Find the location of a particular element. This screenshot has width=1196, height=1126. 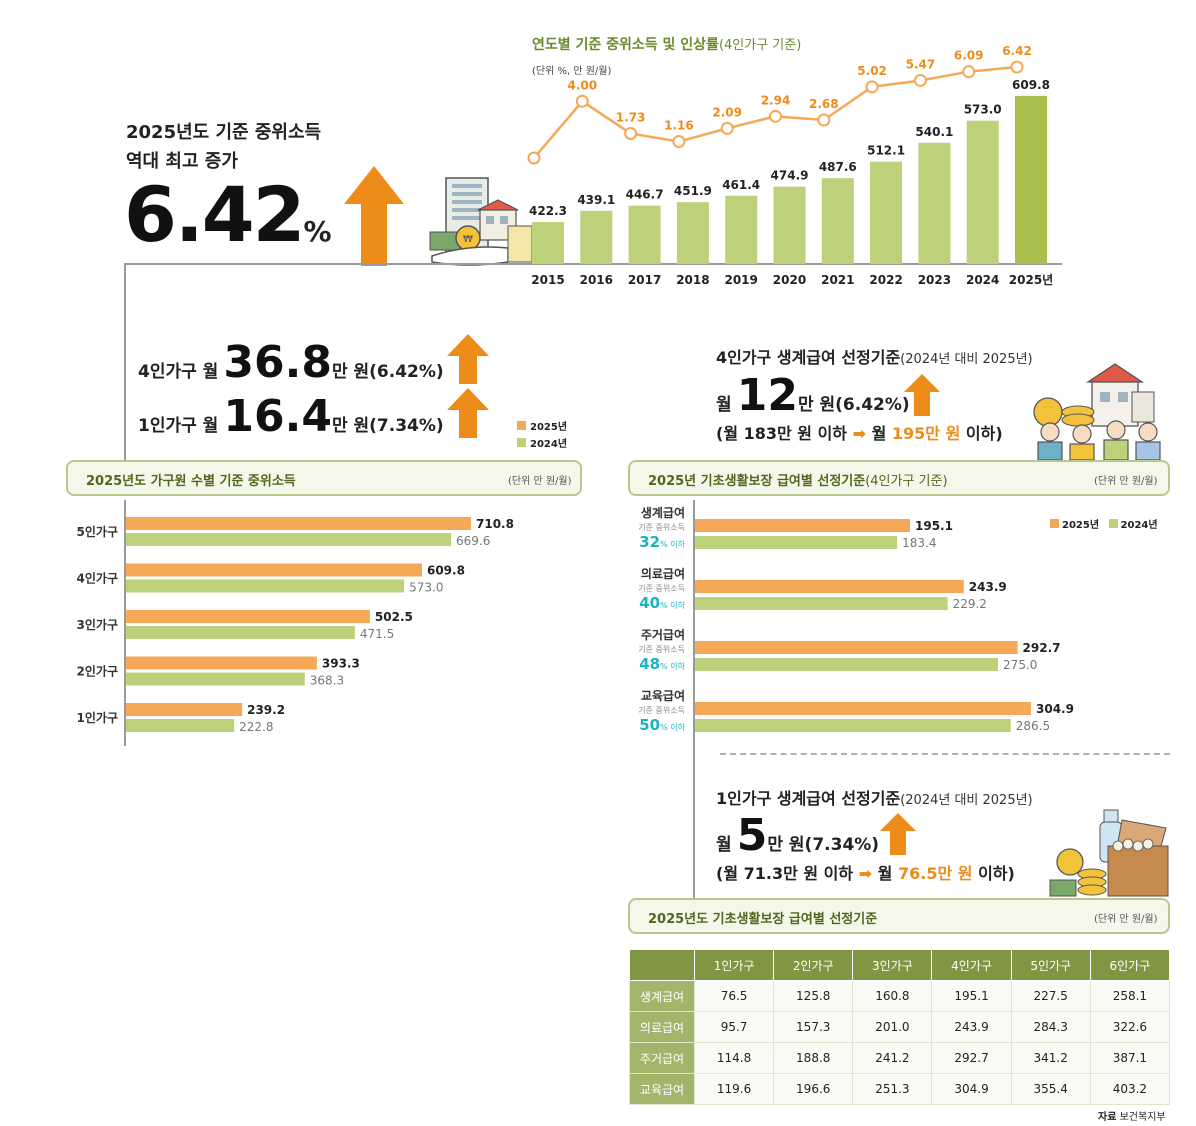

yearly-chart-title-note: (4인가구 기준) is located at coordinates (760, 45).